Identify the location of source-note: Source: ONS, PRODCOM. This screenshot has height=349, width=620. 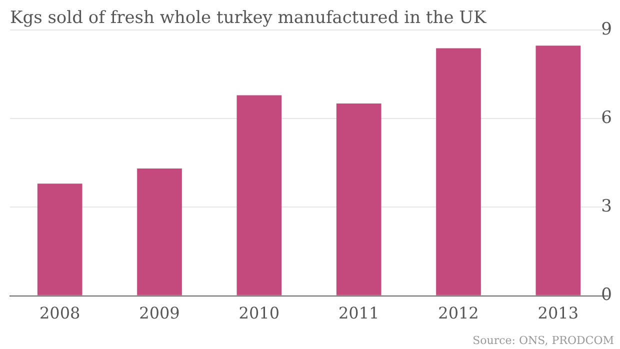
(543, 340).